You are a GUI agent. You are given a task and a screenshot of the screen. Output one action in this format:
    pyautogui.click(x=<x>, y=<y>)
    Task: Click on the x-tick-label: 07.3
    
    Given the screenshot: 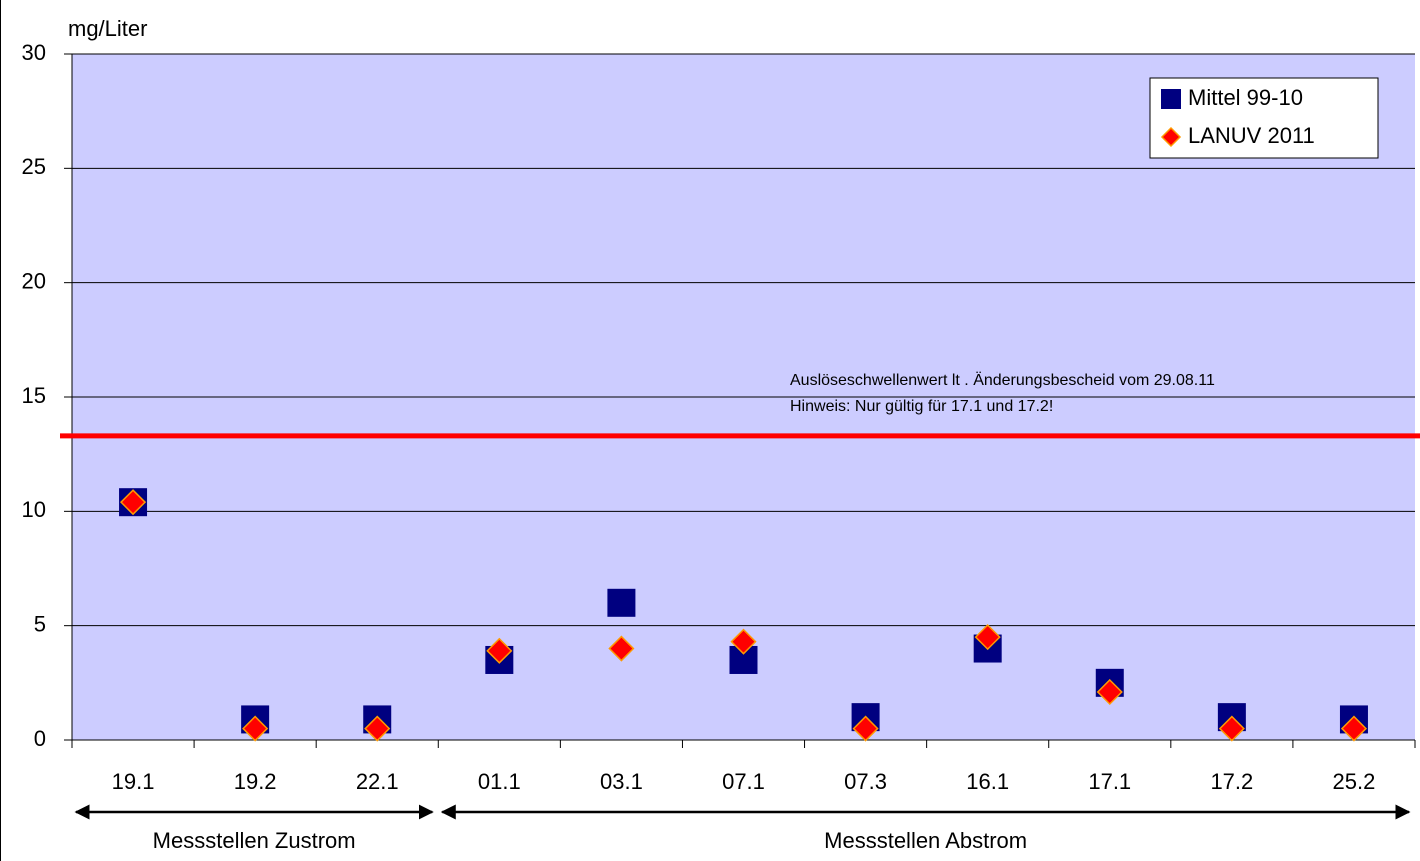 What is the action you would take?
    pyautogui.click(x=865, y=781)
    